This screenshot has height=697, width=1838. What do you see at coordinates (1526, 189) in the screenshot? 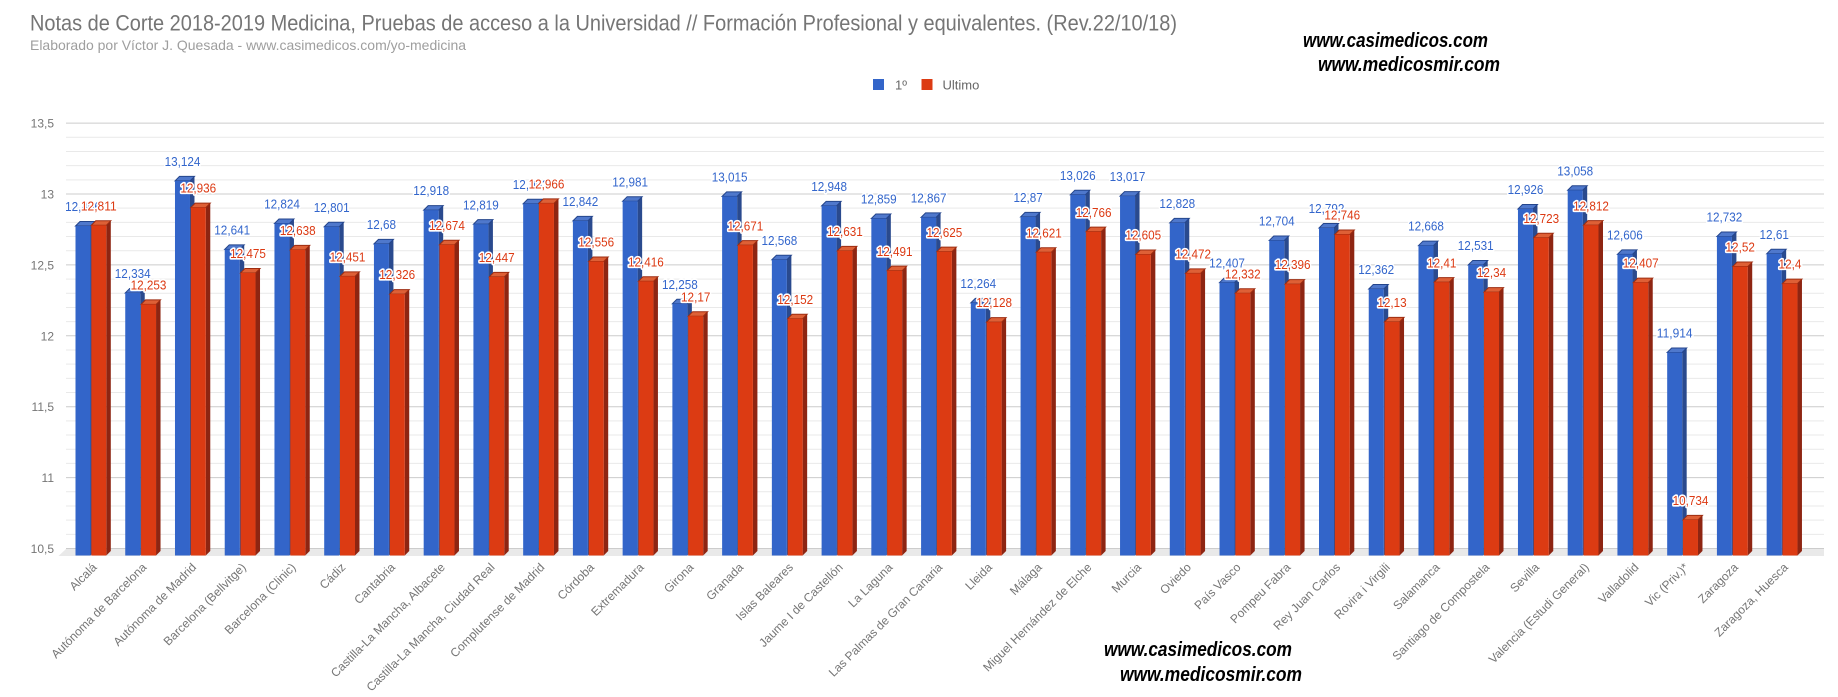
I see `svg-text: 12,926` at bounding box center [1526, 189].